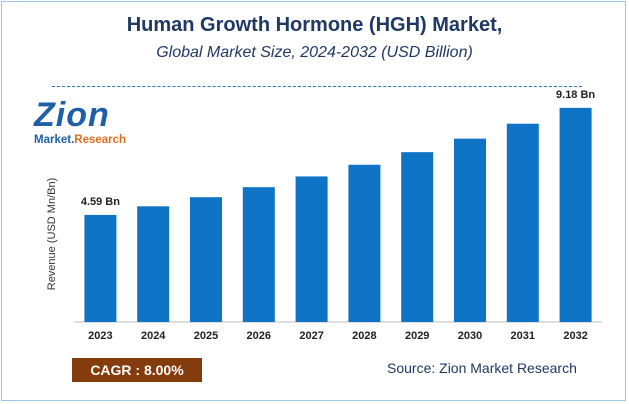 Image resolution: width=629 pixels, height=404 pixels. Describe the element at coordinates (206, 336) in the screenshot. I see `x-tick-label: 2025` at that location.